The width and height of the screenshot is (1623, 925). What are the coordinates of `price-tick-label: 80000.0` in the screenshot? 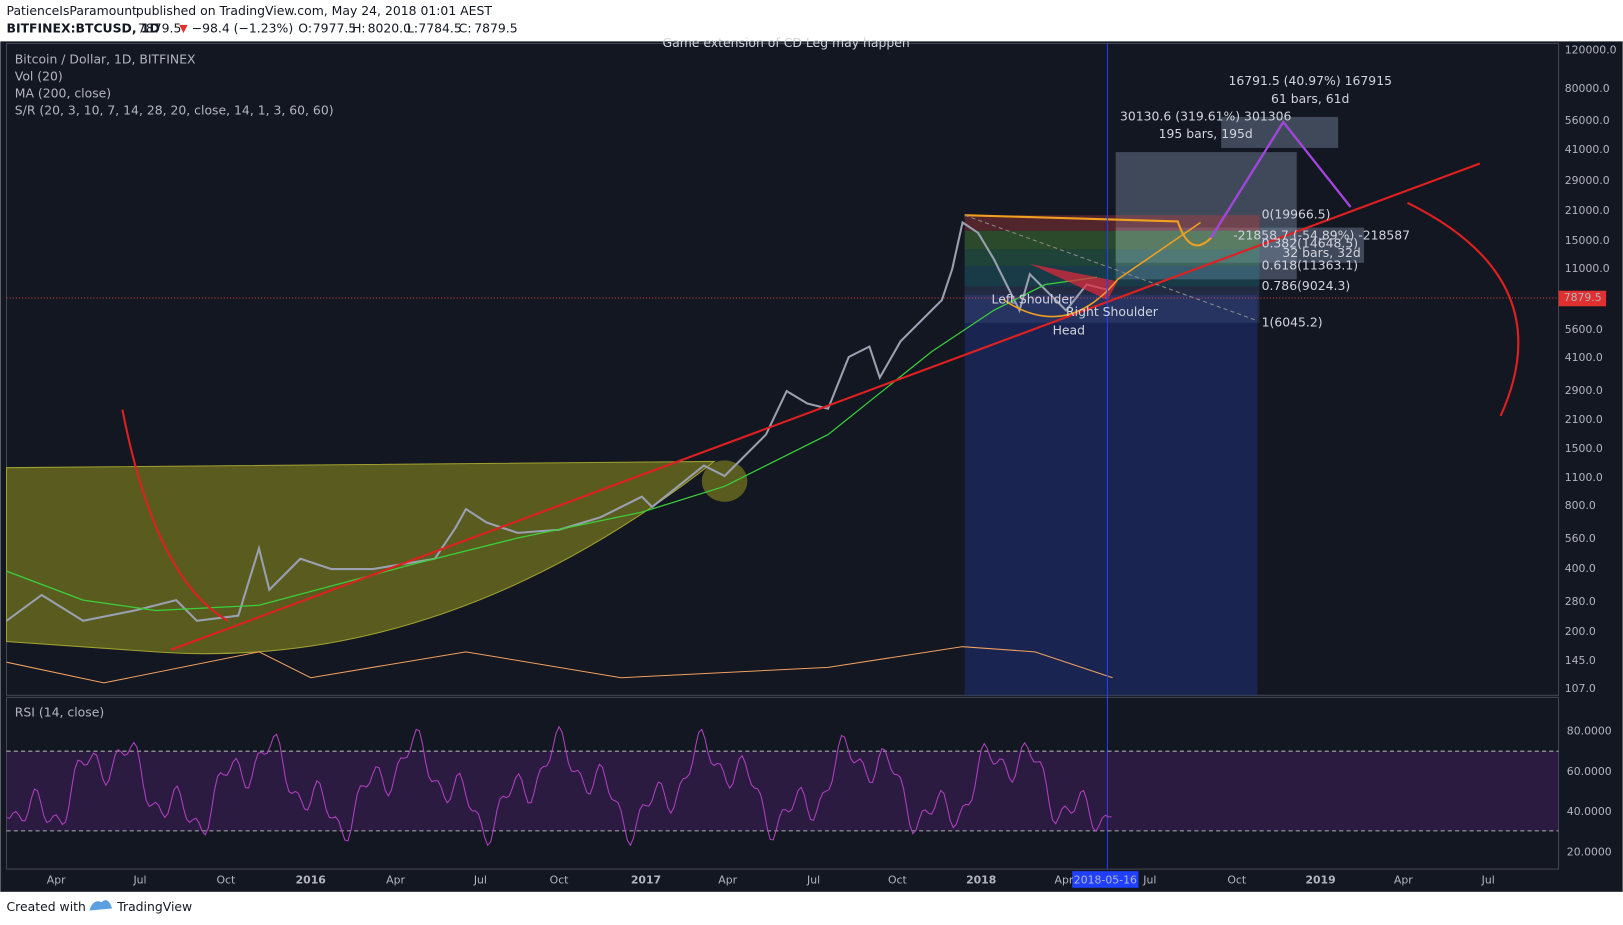 It's located at (1587, 88).